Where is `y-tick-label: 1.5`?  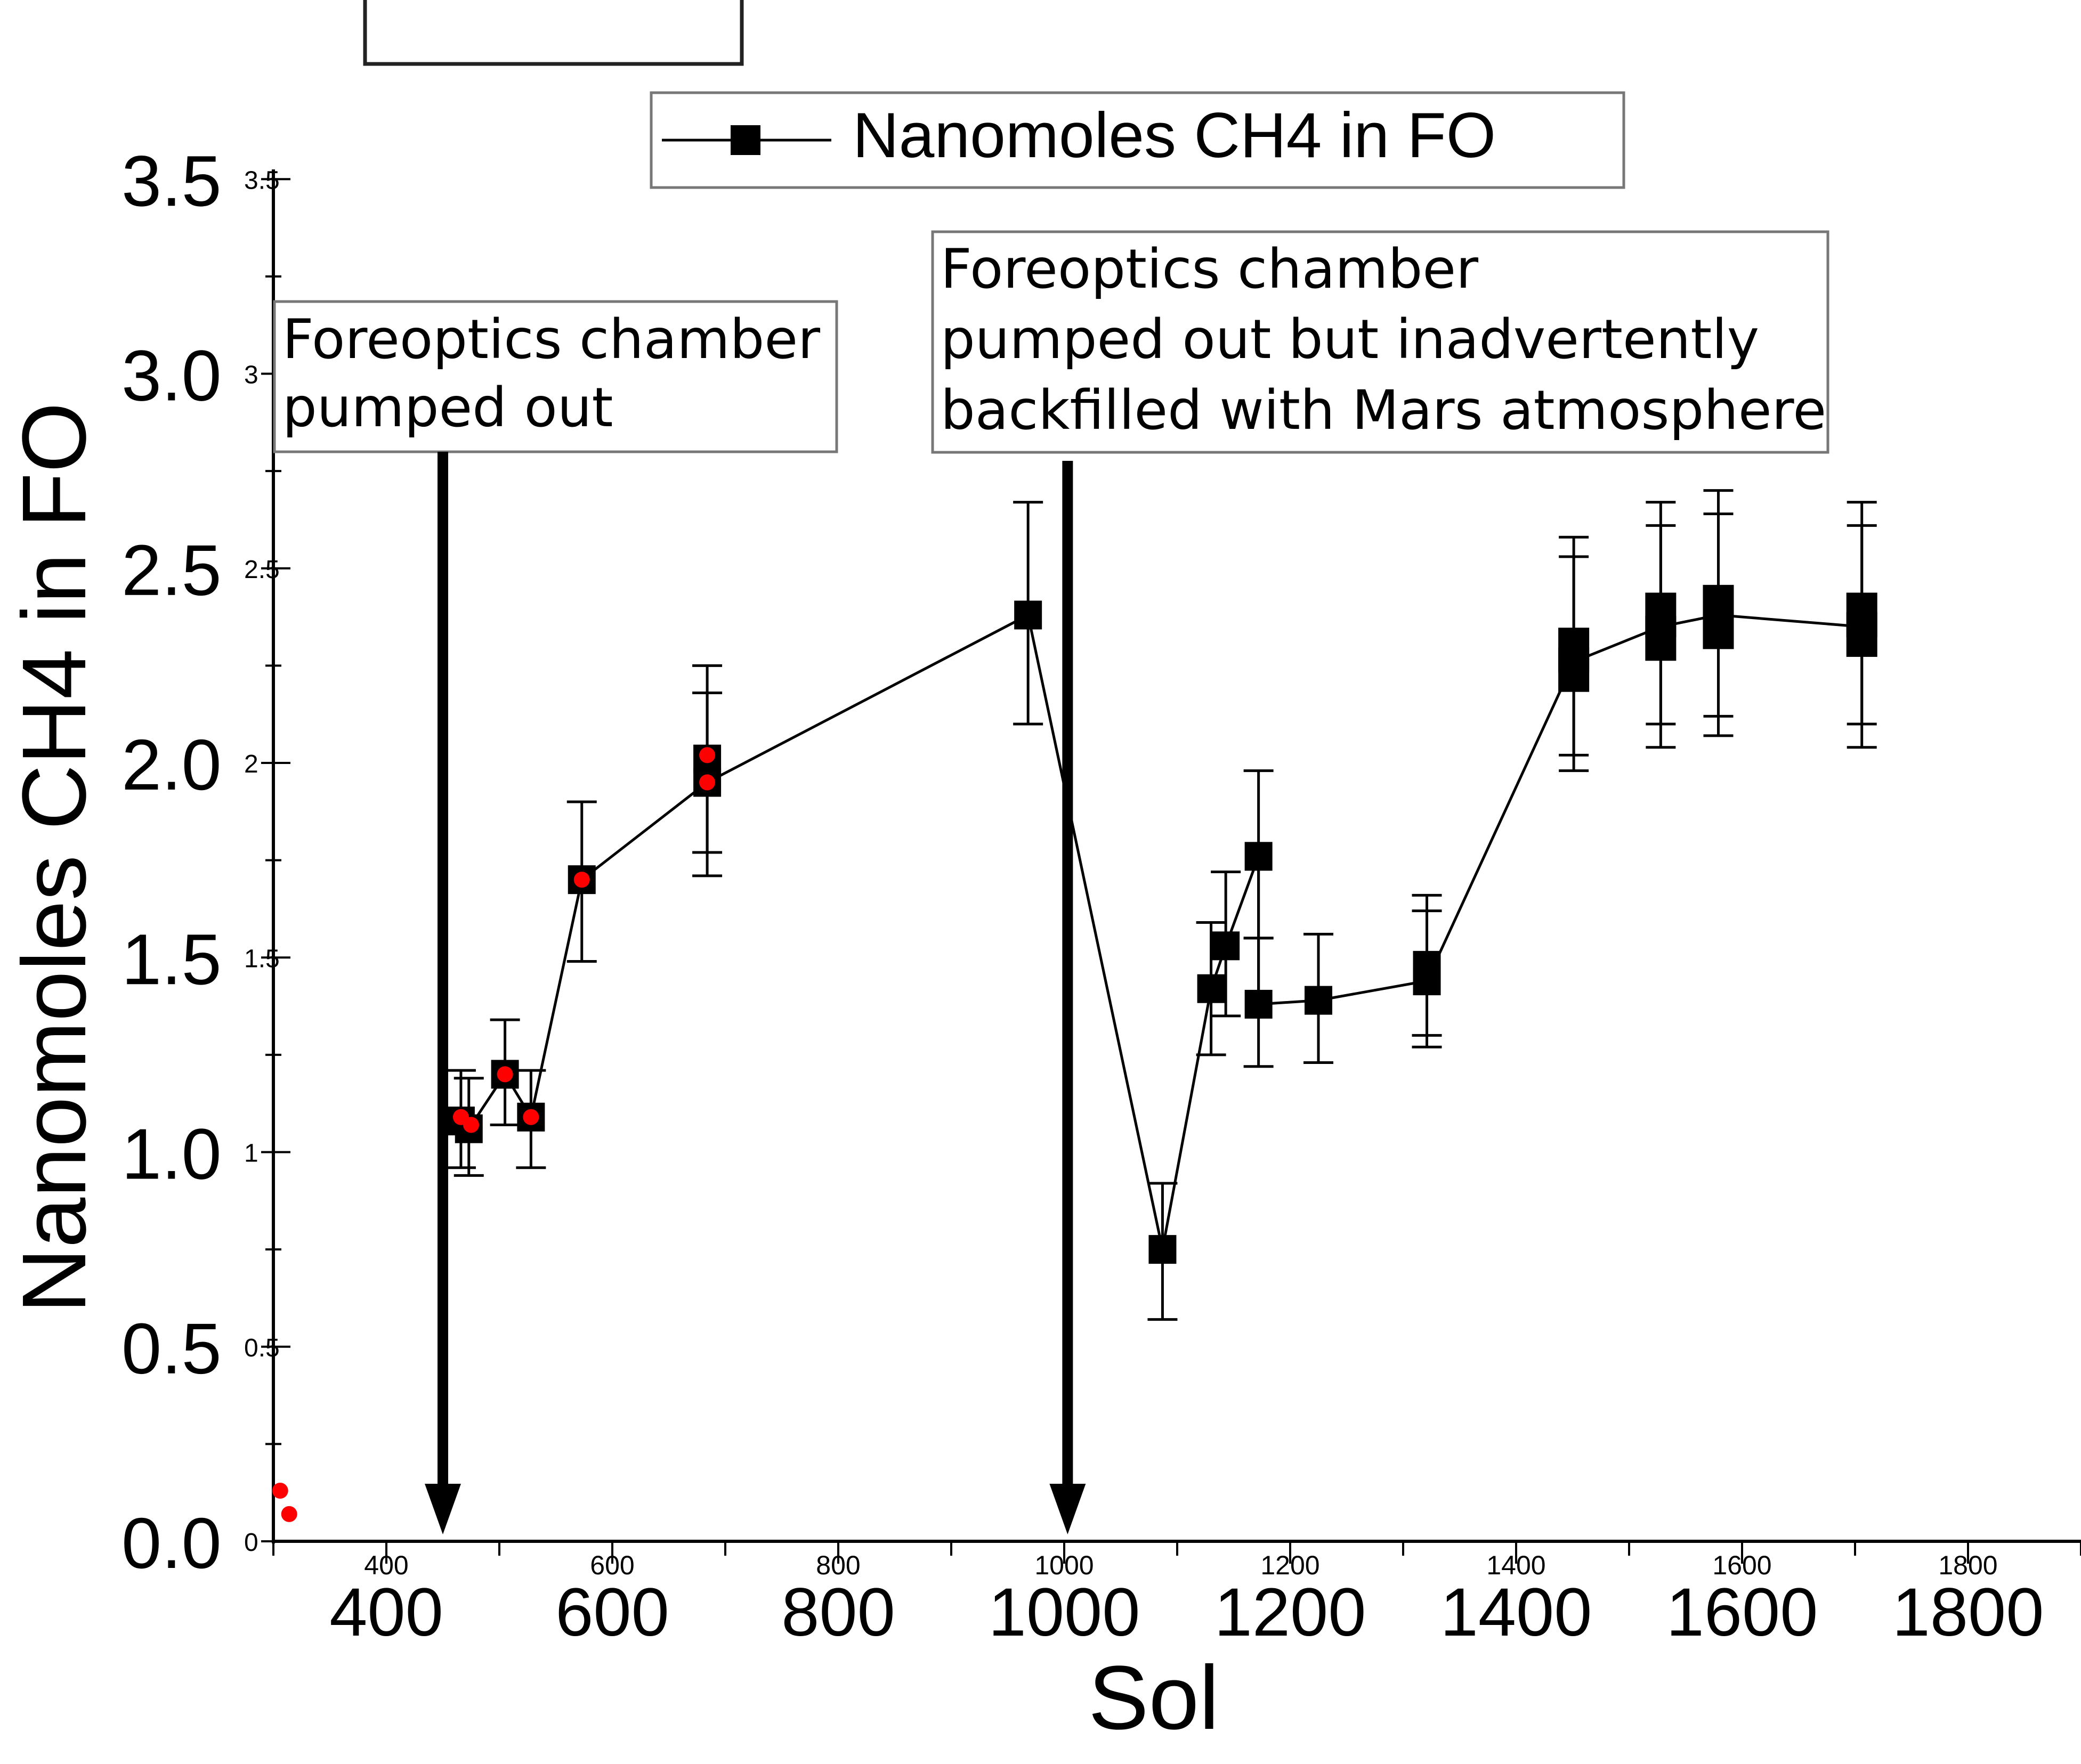 y-tick-label: 1.5 is located at coordinates (172, 959).